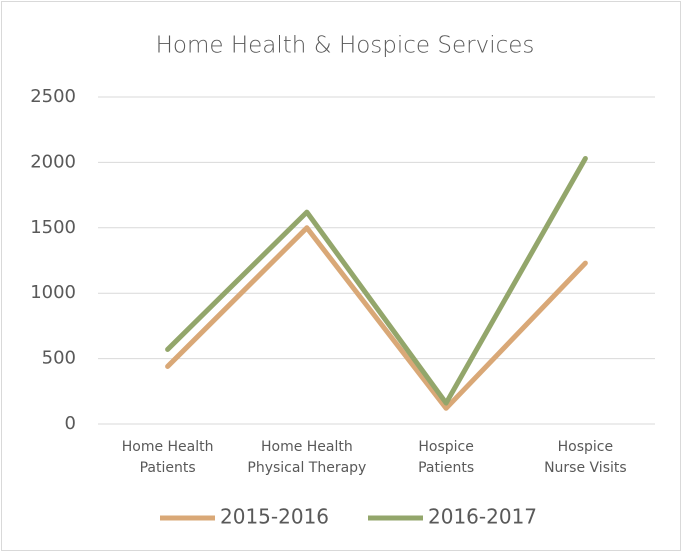  Describe the element at coordinates (53, 227) in the screenshot. I see `y-tick-label: 1500` at that location.